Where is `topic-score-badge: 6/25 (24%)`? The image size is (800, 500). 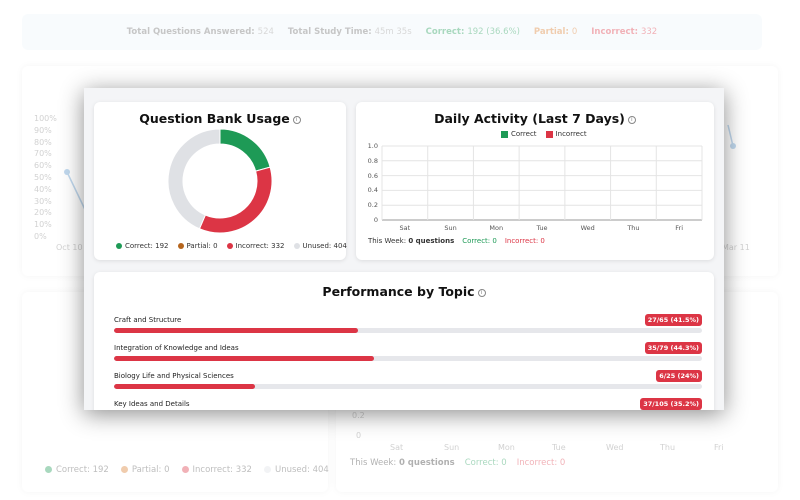
topic-score-badge: 6/25 (24%) is located at coordinates (679, 376).